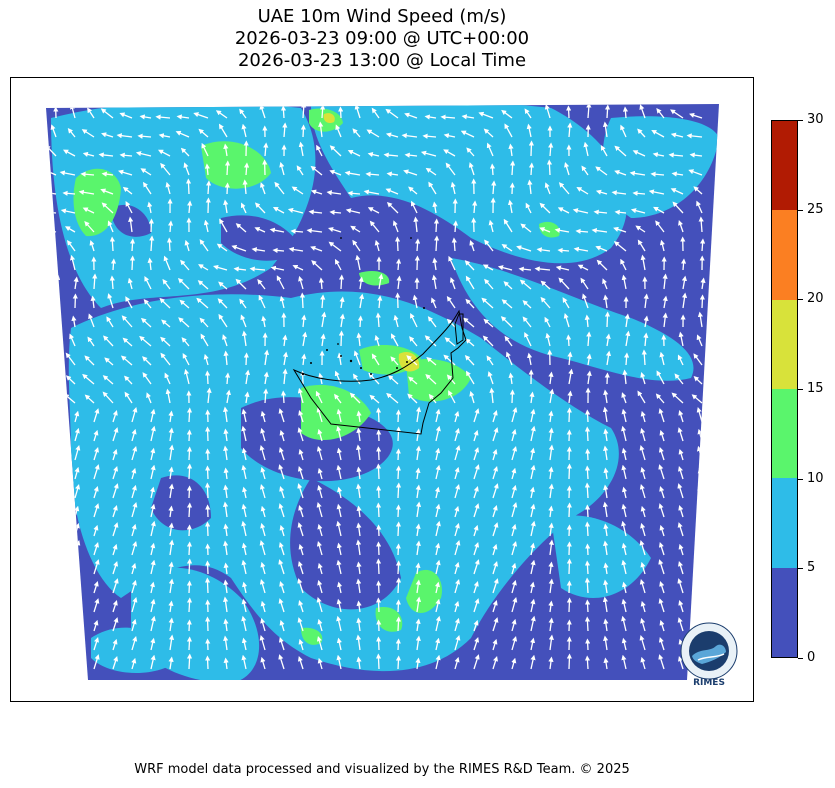 Image resolution: width=835 pixels, height=788 pixels. Describe the element at coordinates (811, 657) in the screenshot. I see `colorbar-tick-label: 0` at that location.